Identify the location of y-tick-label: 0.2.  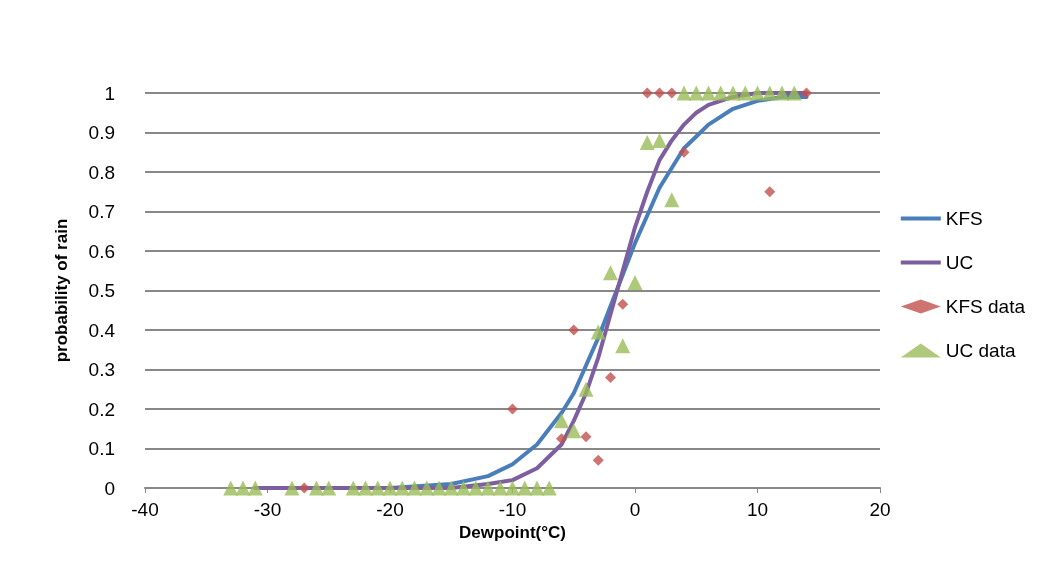
(101, 409).